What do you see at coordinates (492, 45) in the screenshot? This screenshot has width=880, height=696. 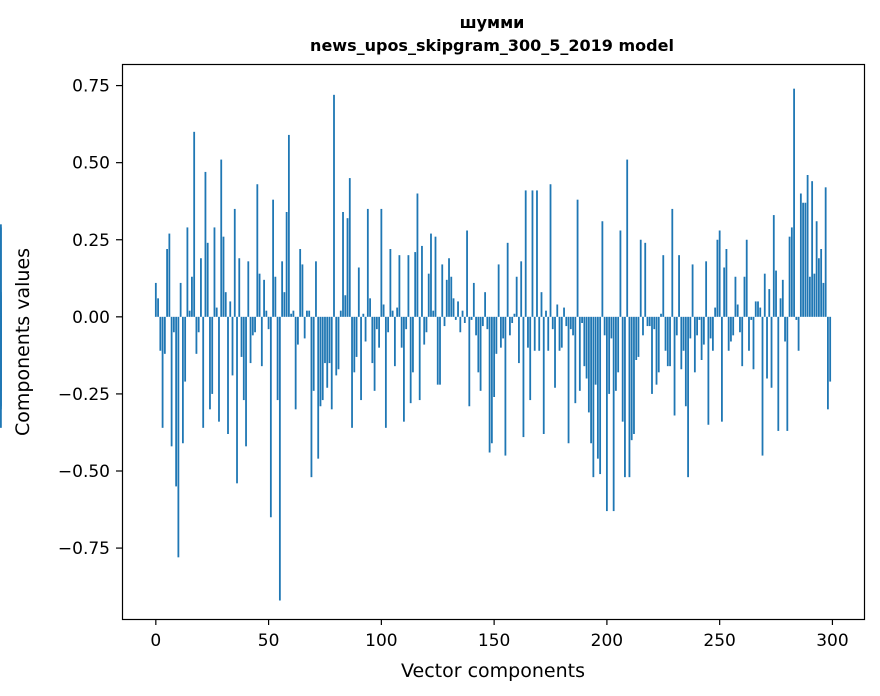 I see `chart-subtitle: news_upos_skipgram_300_5_2019 model` at bounding box center [492, 45].